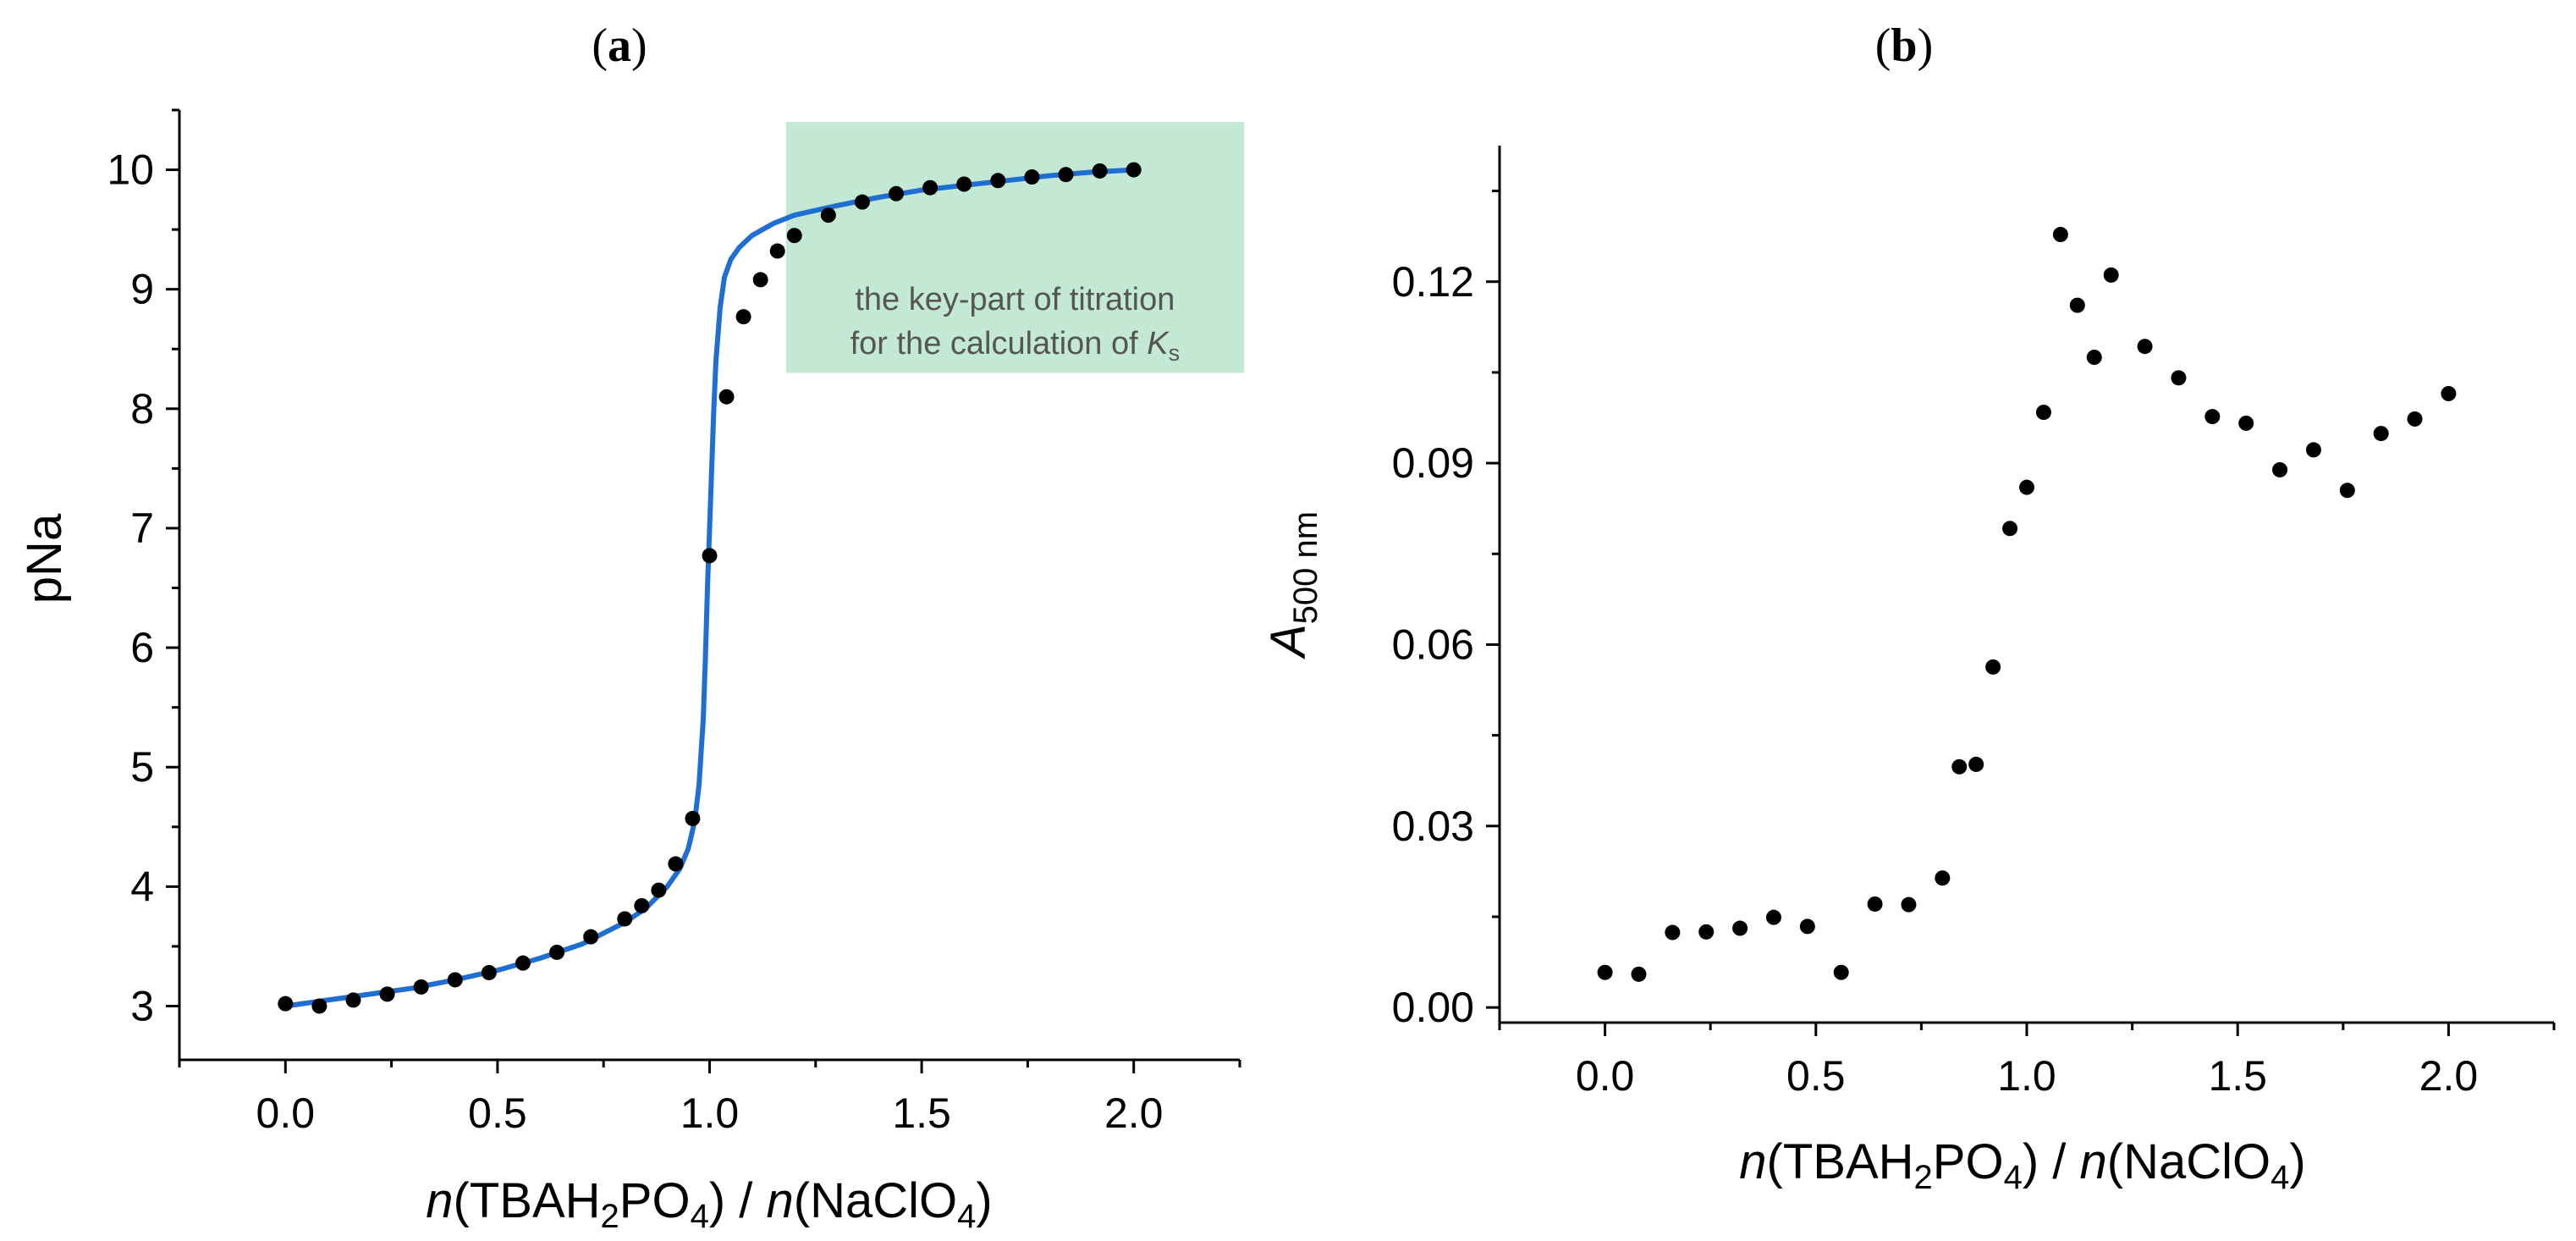 This screenshot has height=1241, width=2576. What do you see at coordinates (497, 1113) in the screenshot?
I see `panel-a-x-tick-label: 0.5` at bounding box center [497, 1113].